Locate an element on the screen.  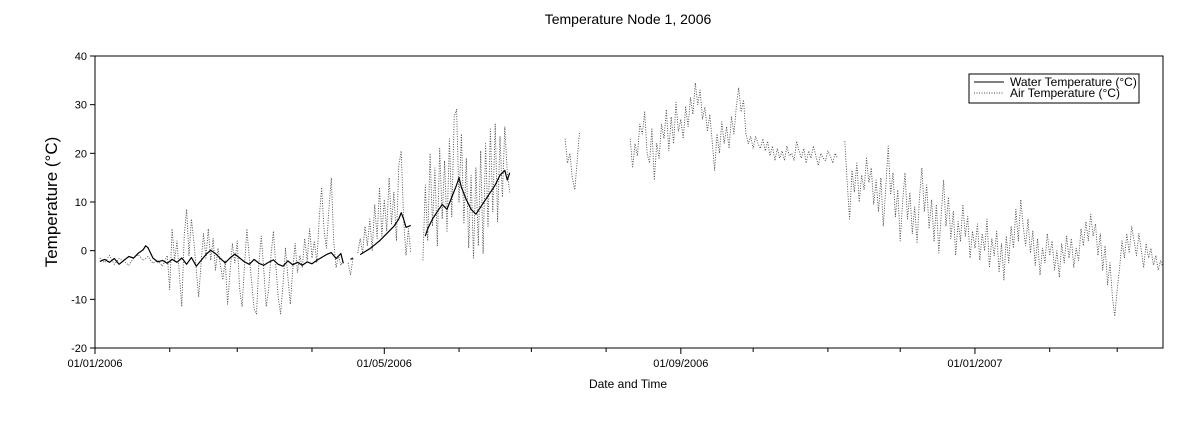
y-tick-label: -20 is located at coordinates (79, 349).